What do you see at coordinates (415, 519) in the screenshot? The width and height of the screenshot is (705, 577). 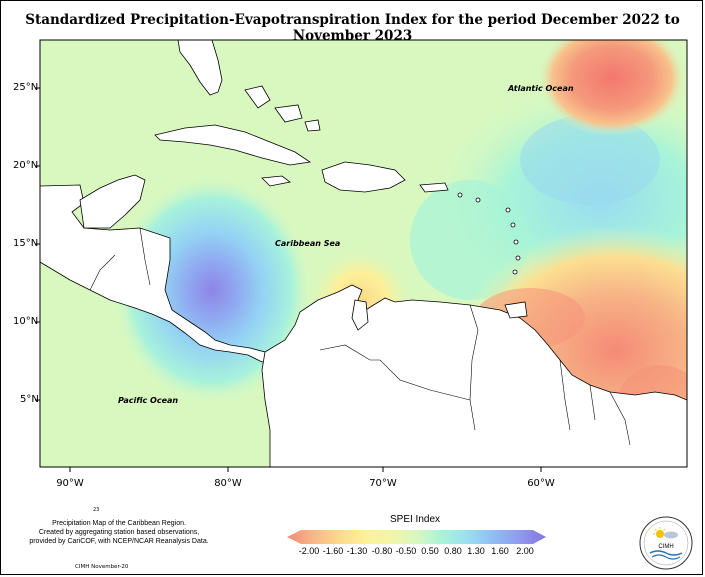 I see `legend-title: SPEI Index` at bounding box center [415, 519].